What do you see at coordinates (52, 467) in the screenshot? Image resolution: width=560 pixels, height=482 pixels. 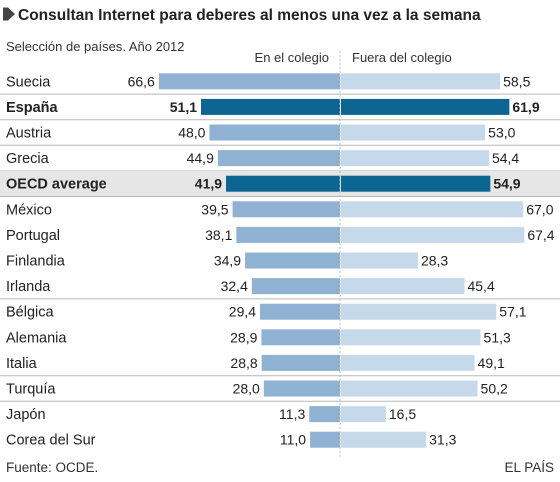 I see `source-note: Fuente: OCDE.` at bounding box center [52, 467].